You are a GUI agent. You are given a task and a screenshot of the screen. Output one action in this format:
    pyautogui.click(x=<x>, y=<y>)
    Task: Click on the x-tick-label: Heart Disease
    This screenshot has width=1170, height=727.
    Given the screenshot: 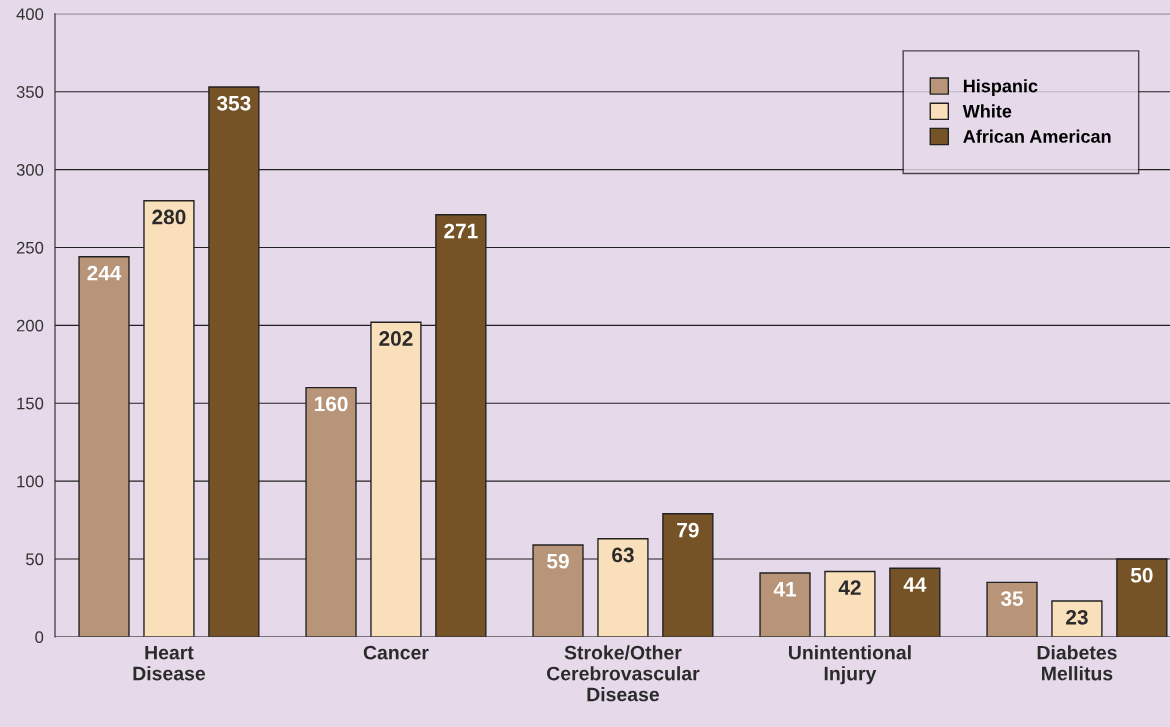 What is the action you would take?
    pyautogui.click(x=169, y=663)
    